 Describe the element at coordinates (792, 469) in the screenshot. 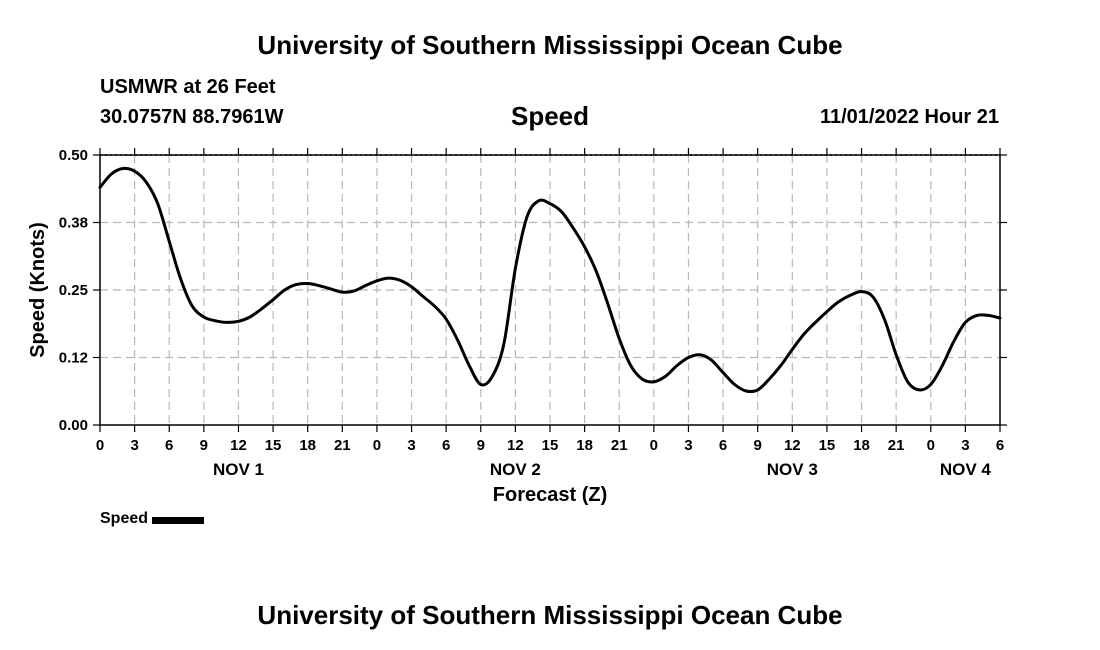

I see `day-label: NOV 3` at that location.